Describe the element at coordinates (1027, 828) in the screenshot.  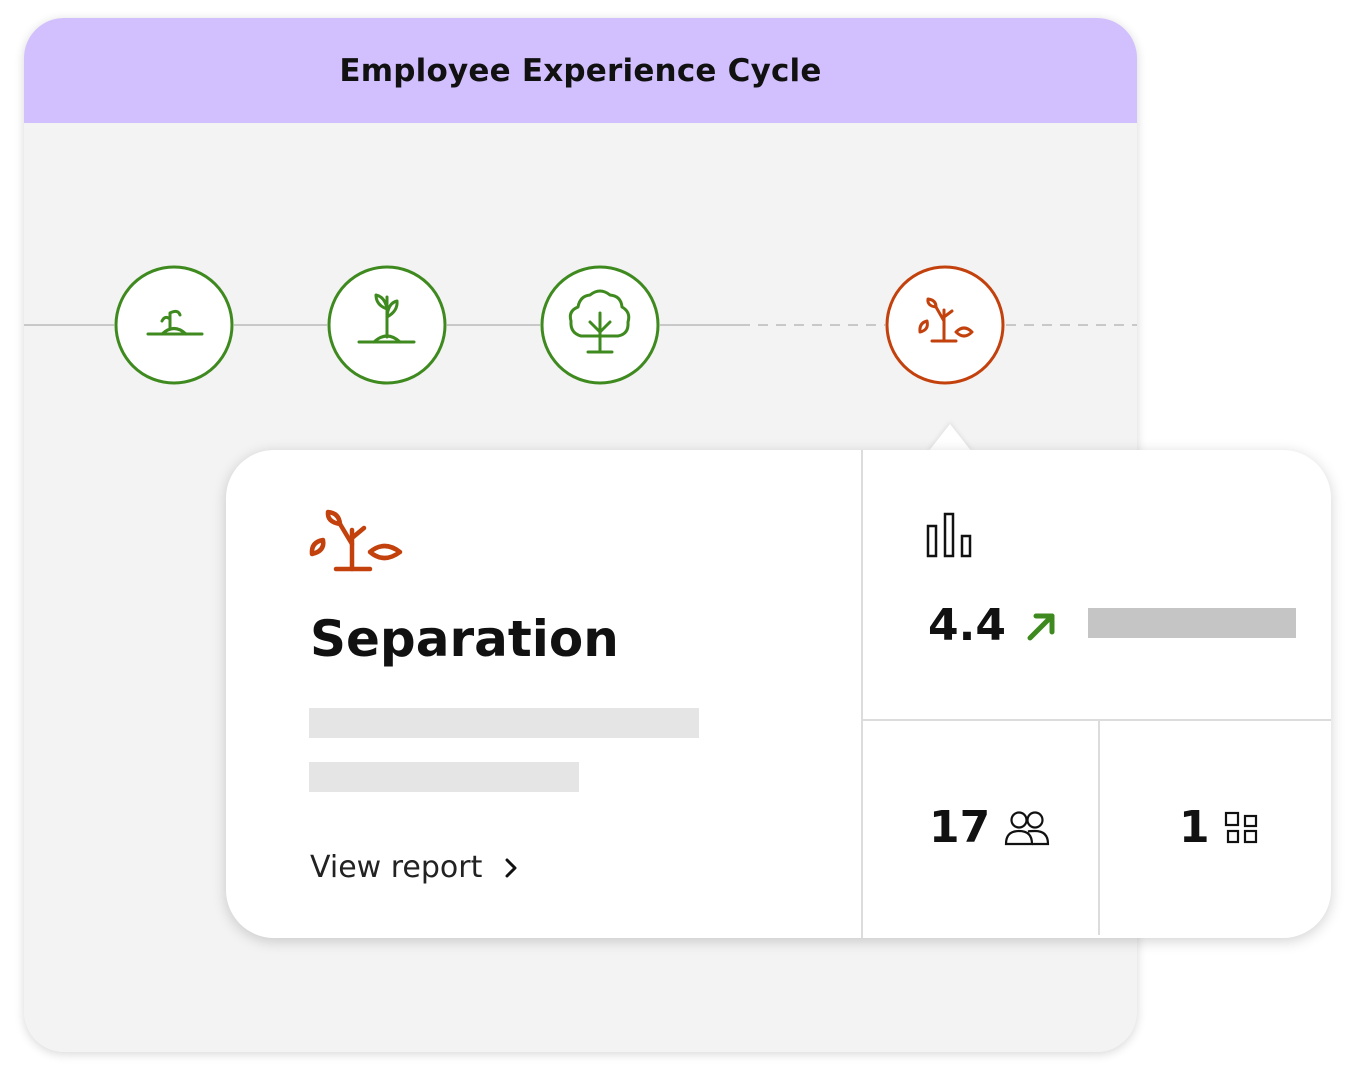
I see `people-icon` at that location.